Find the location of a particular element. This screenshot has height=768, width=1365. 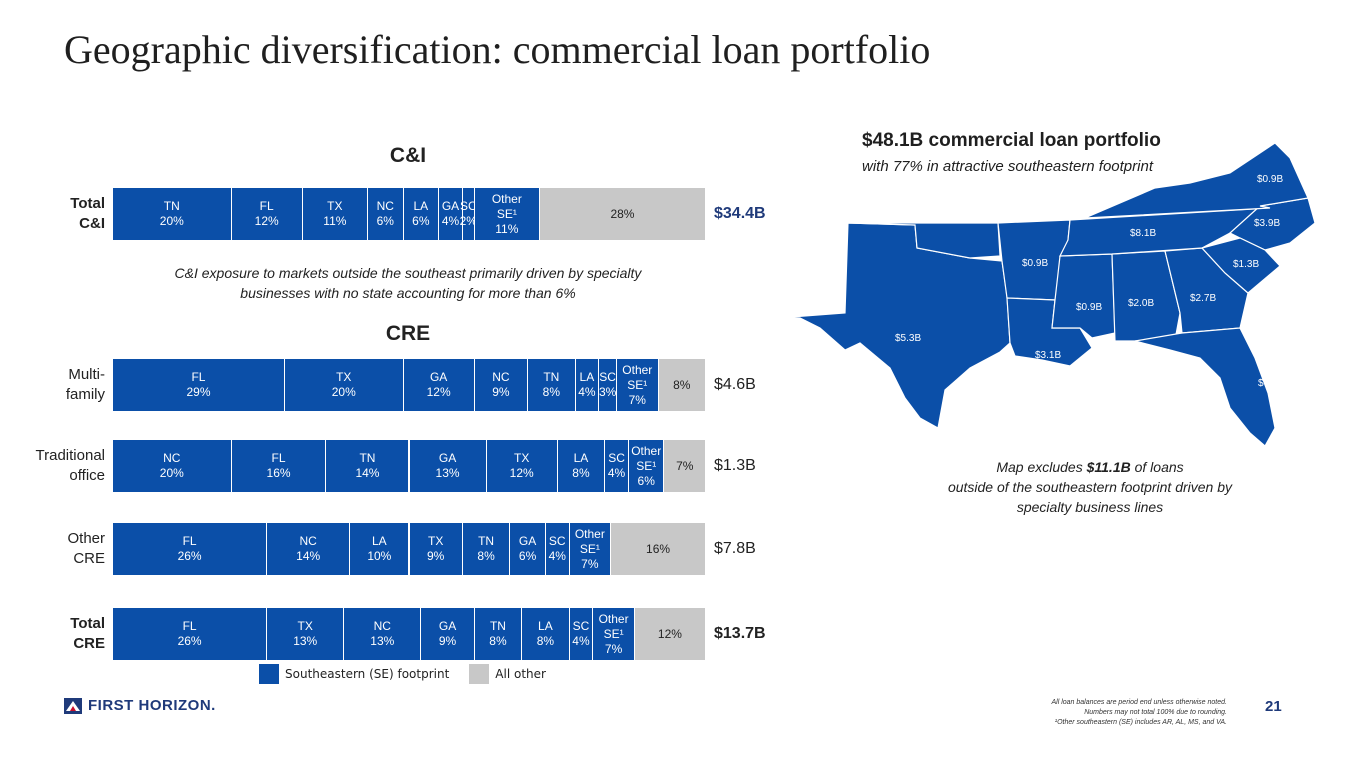

map-value-label: $8.1B is located at coordinates (1143, 233).